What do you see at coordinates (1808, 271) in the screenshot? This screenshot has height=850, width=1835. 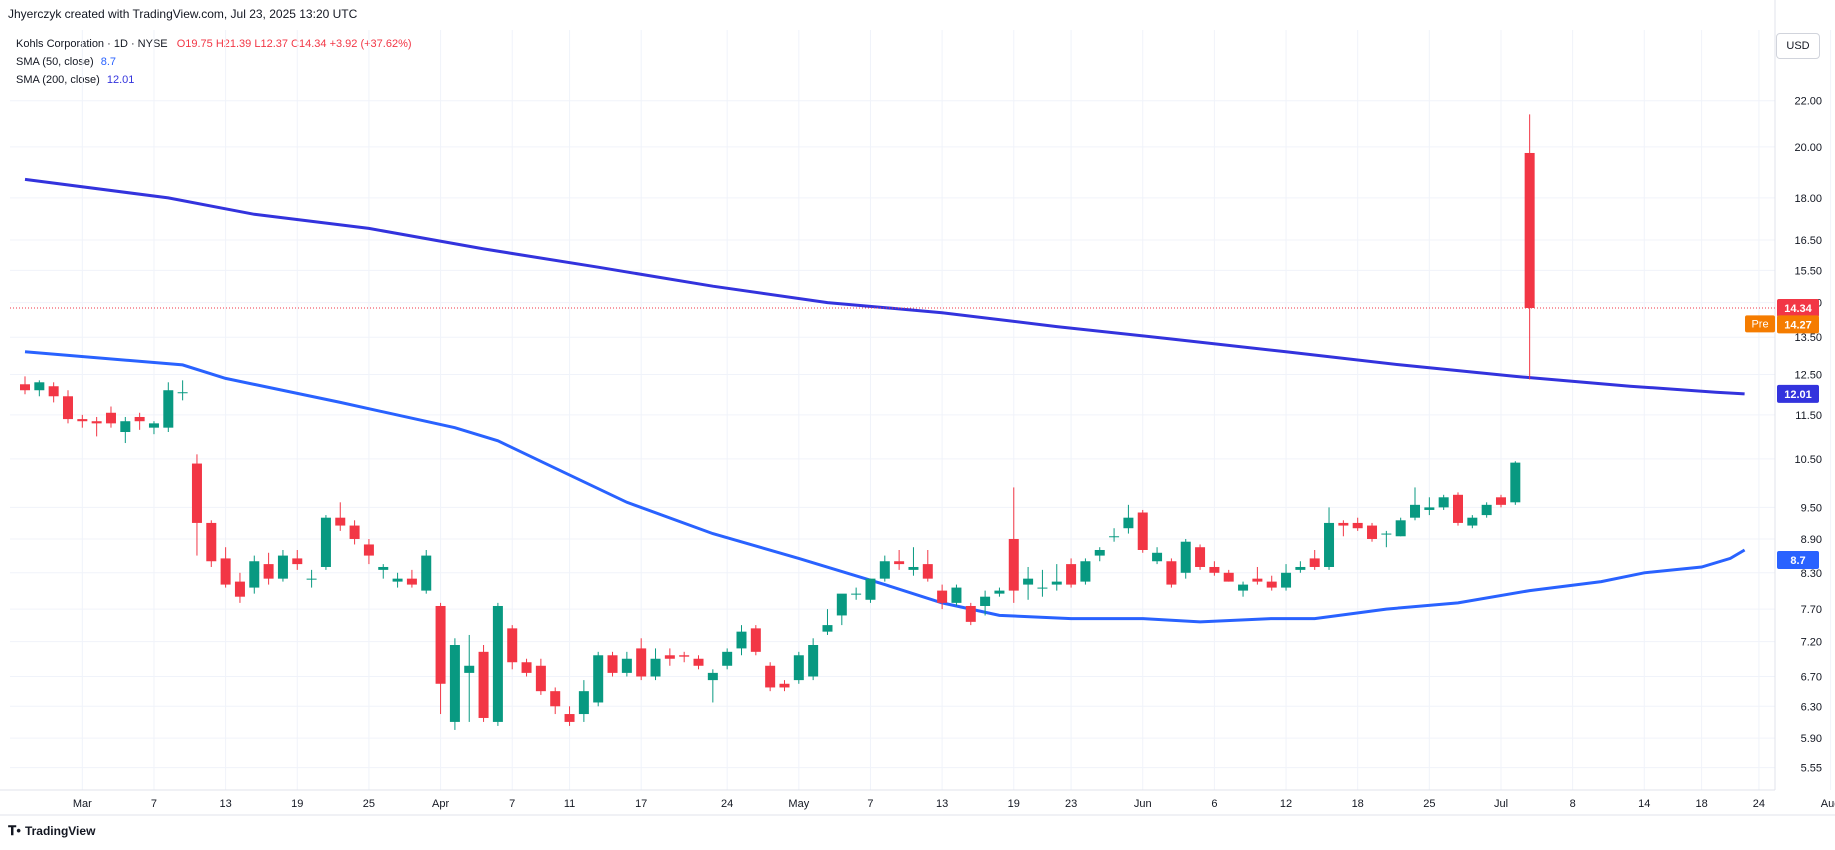 I see `y-tick-label: 15.50` at bounding box center [1808, 271].